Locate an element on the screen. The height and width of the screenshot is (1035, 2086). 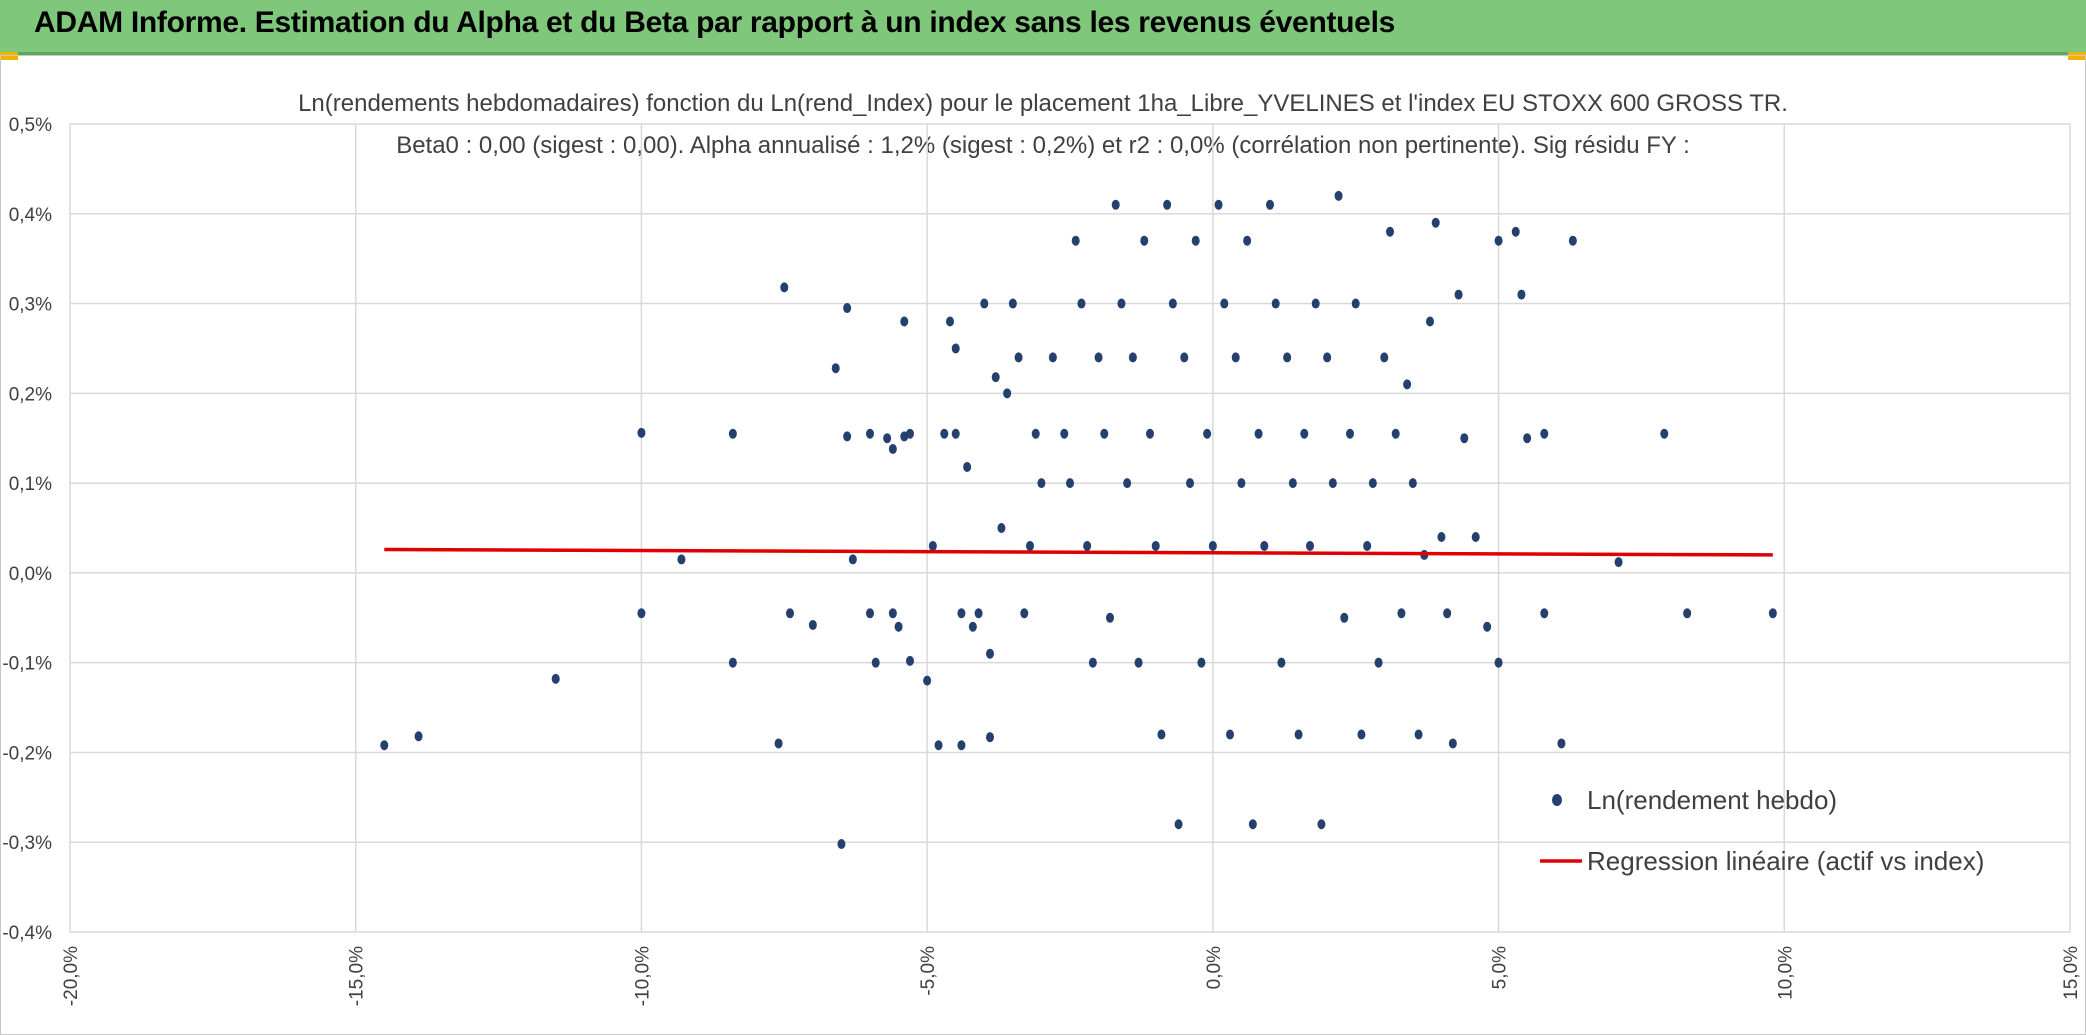
corner-accent-left is located at coordinates (9, 56).